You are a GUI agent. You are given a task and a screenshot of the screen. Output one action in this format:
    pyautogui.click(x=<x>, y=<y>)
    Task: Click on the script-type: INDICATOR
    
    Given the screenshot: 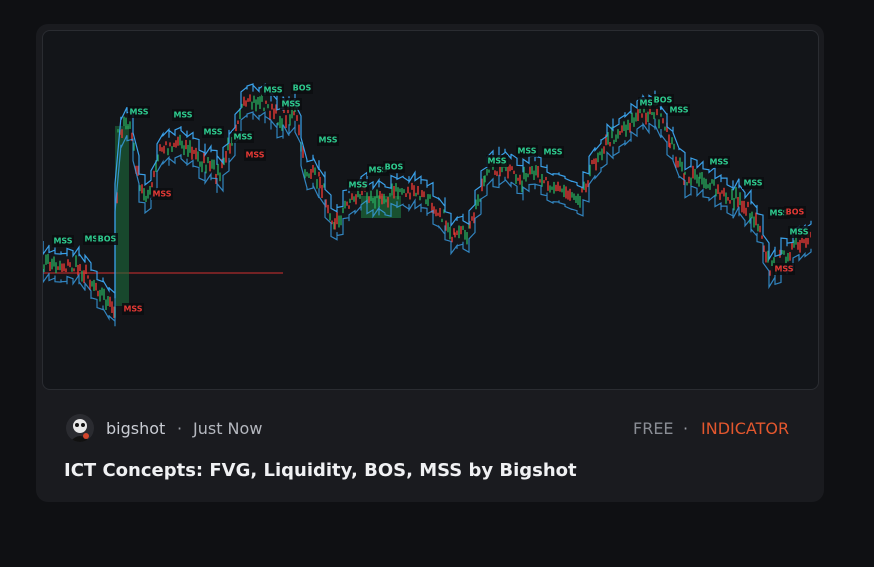 What is the action you would take?
    pyautogui.click(x=745, y=428)
    